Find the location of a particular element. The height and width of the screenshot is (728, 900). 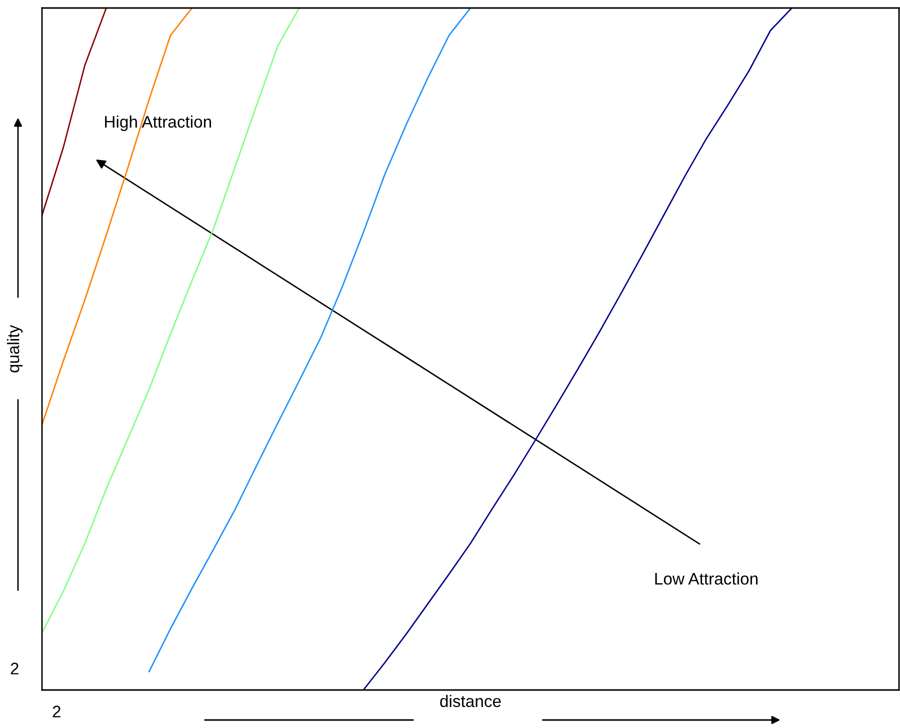

x-axis-title: distance is located at coordinates (470, 701).